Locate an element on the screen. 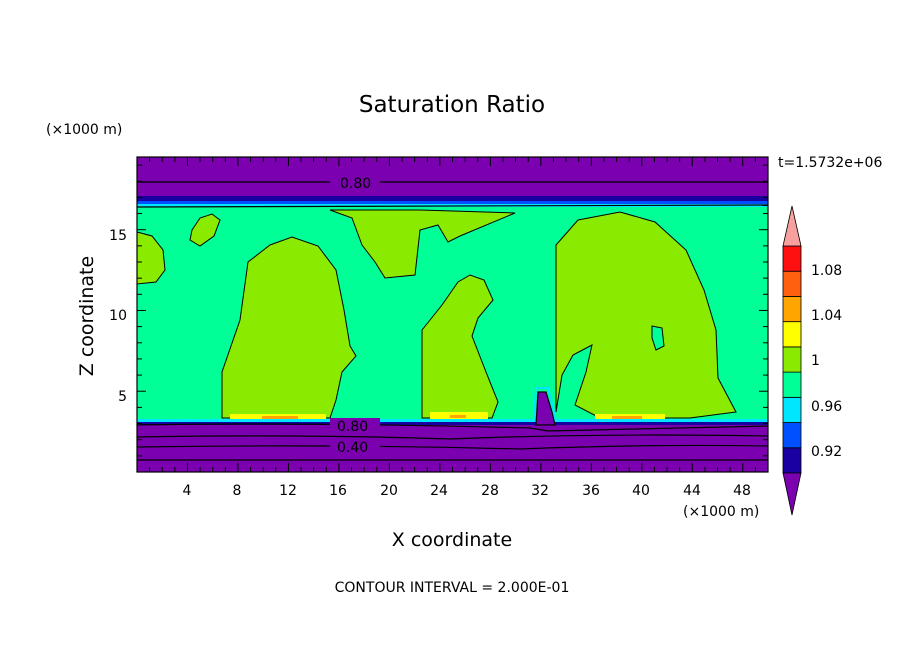  colorbar-min-arrow is located at coordinates (792, 494).